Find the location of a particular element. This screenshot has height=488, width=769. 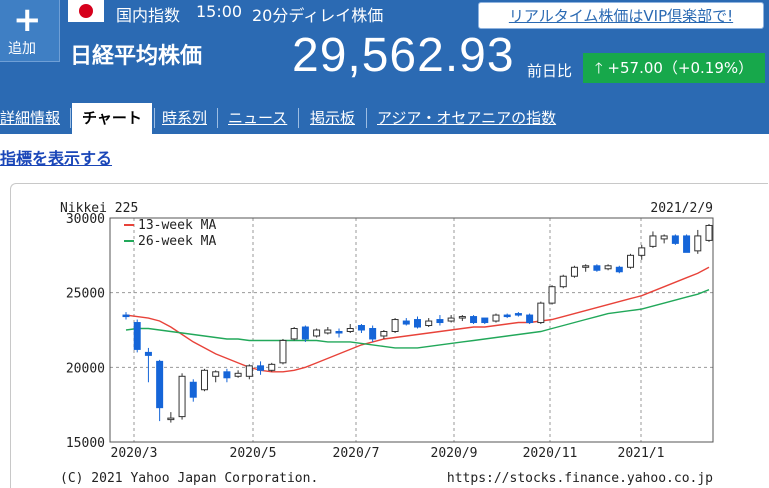

x-tick-label: 2020/3 is located at coordinates (134, 453).